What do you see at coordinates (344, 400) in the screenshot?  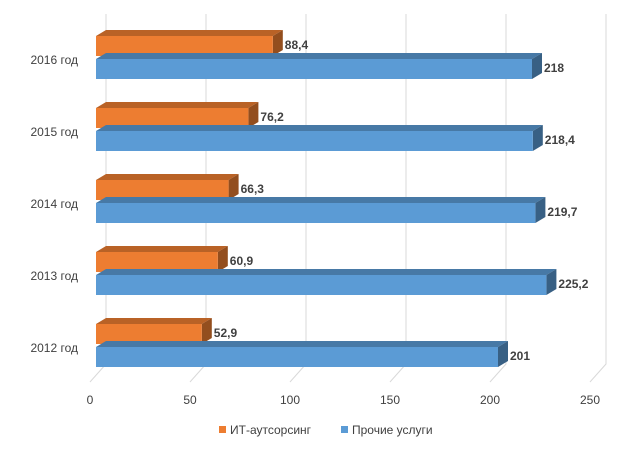 I see `x-tick-labels: 0 50 100 150 200 250` at bounding box center [344, 400].